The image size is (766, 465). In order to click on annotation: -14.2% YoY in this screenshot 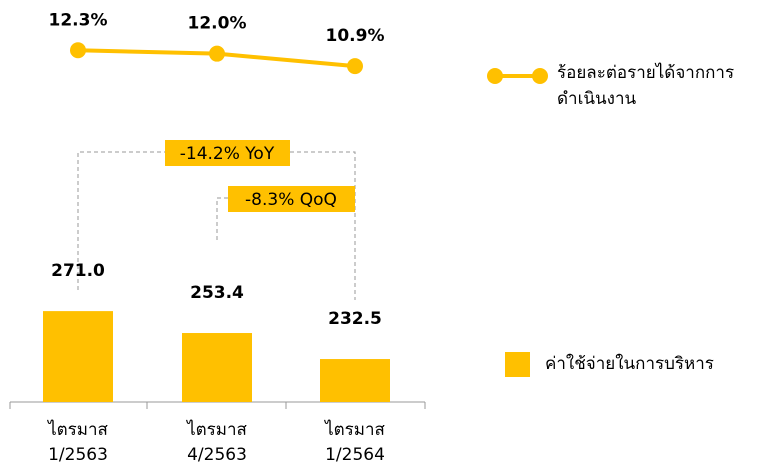, I will do `click(227, 154)`.